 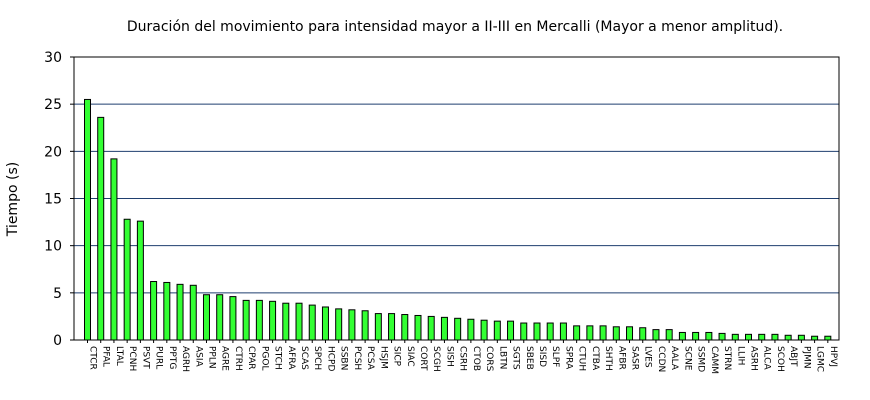 I want to click on x-tick-label: PPLN, so click(x=211, y=357).